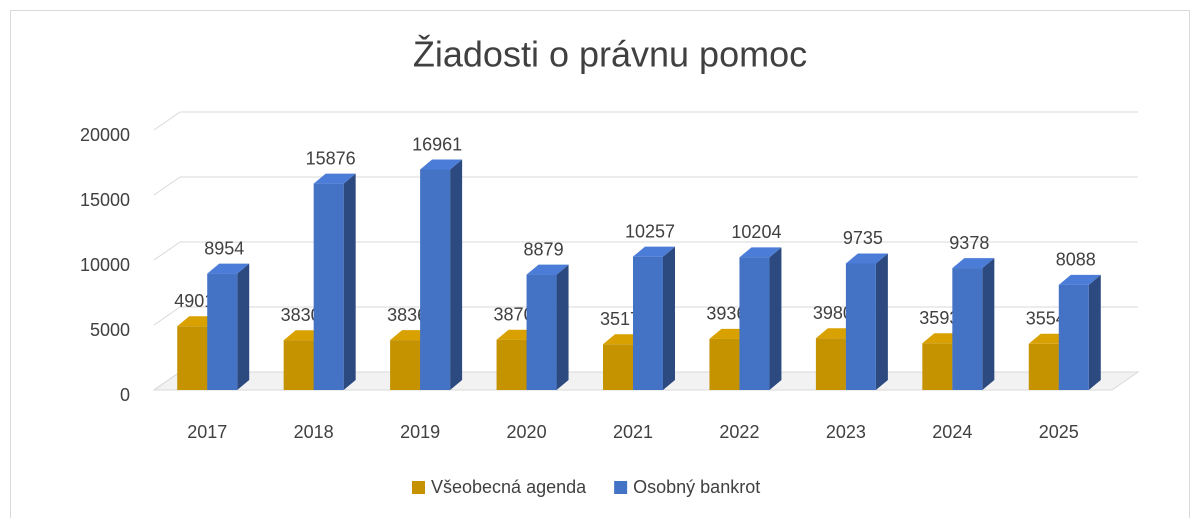 The image size is (1200, 518). What do you see at coordinates (194, 301) in the screenshot?
I see `value-label: 4901` at bounding box center [194, 301].